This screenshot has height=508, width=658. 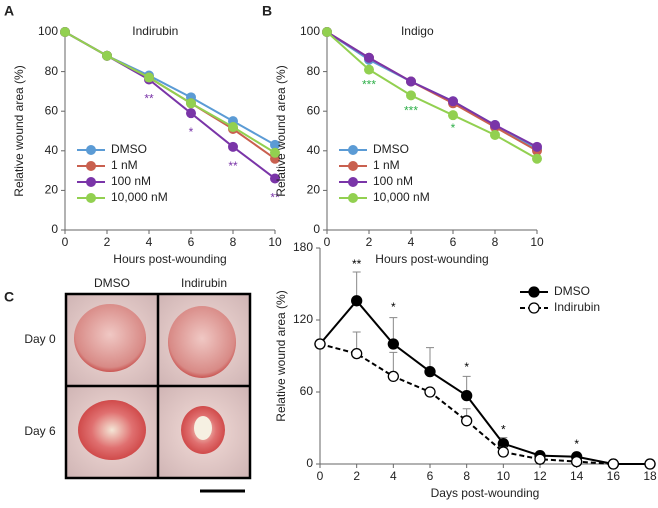 What do you see at coordinates (303, 247) in the screenshot?
I see `y-tick-label: 180` at bounding box center [303, 247].